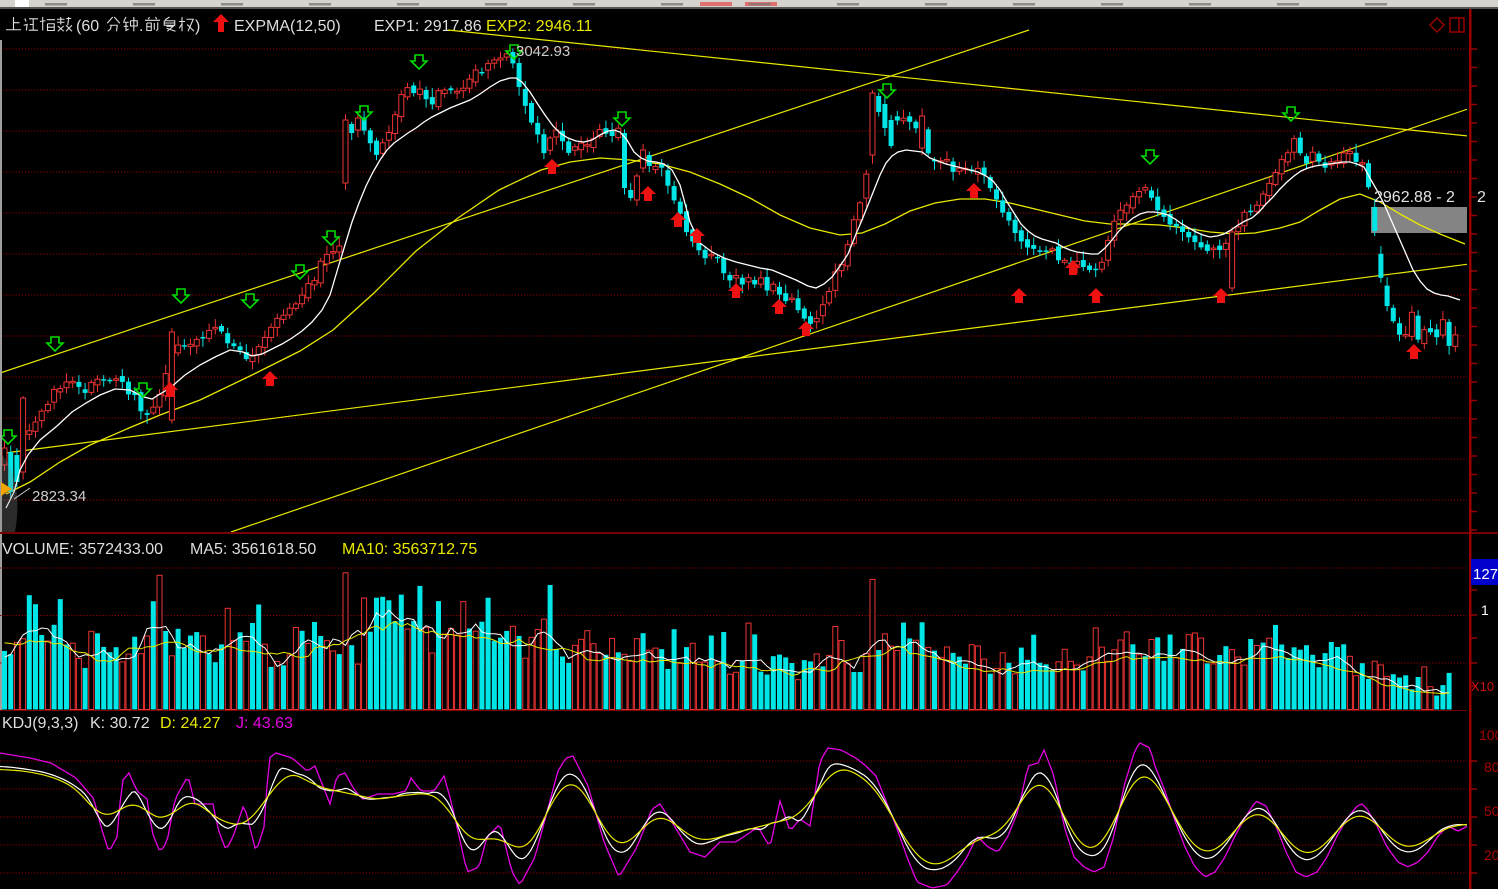 The width and height of the screenshot is (1498, 889). I want to click on svg-text: MA10: 3563712.75, so click(409, 549).